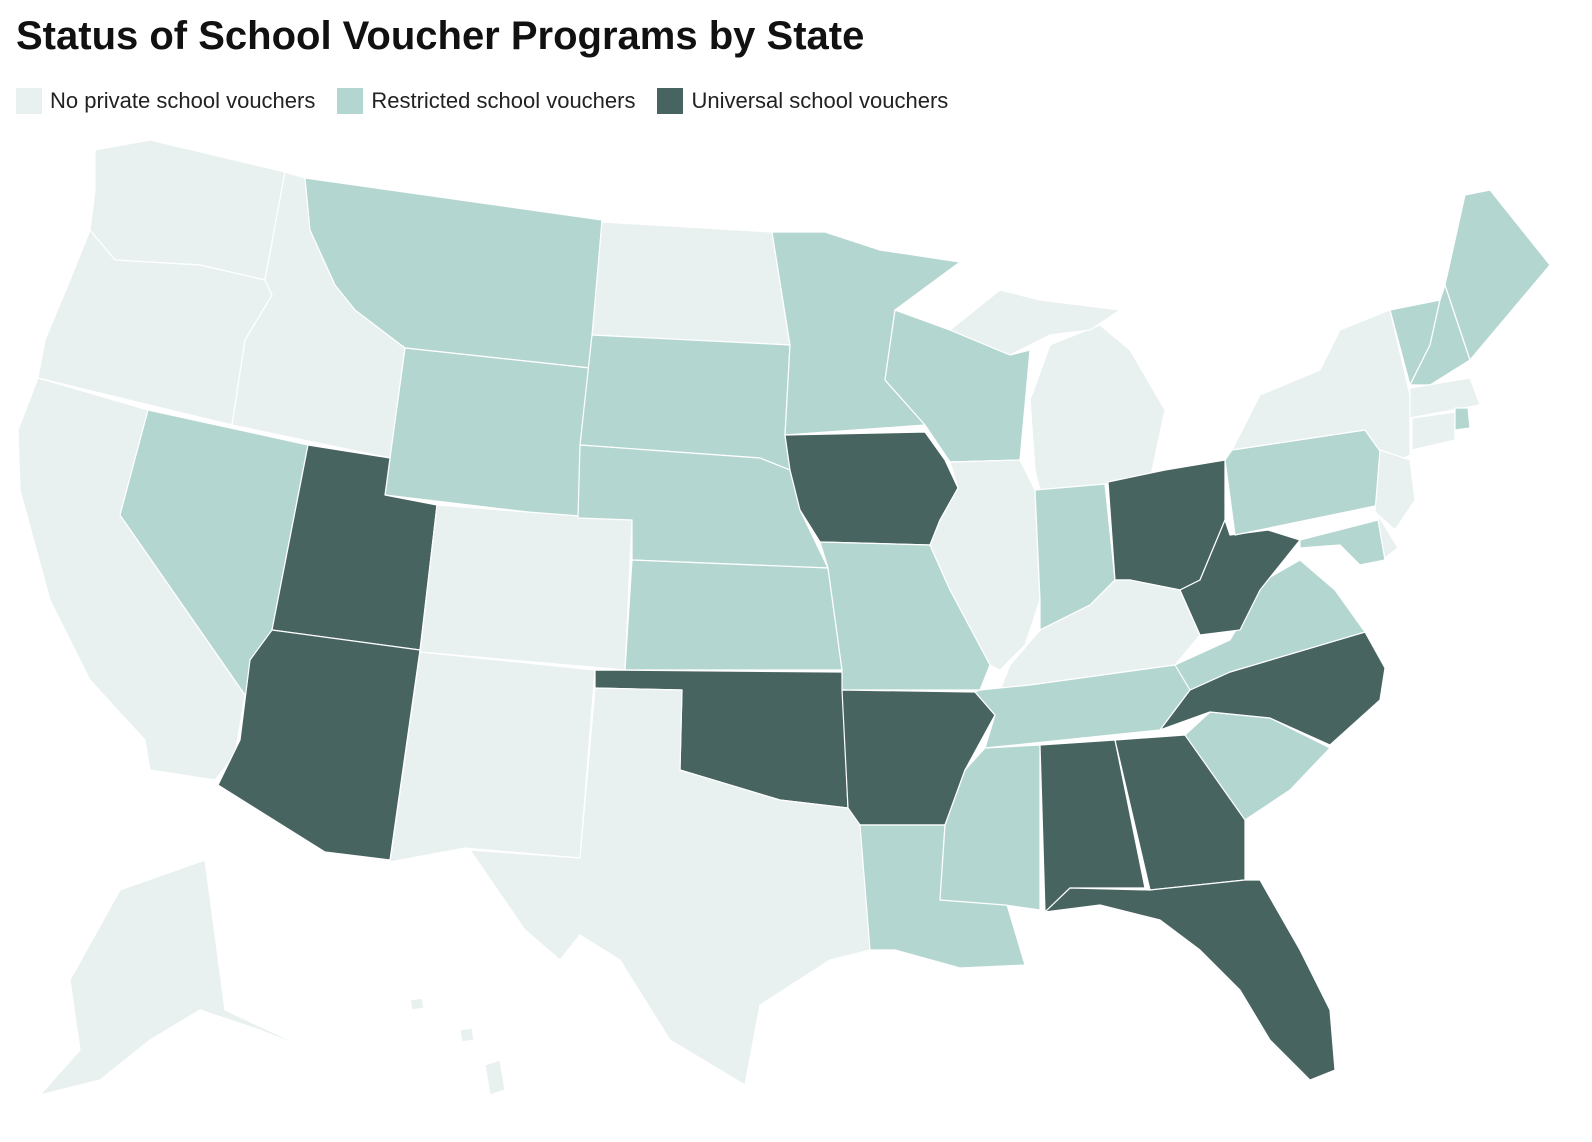 This screenshot has height=1142, width=1592. I want to click on legend-label: No private school vouchers, so click(183, 100).